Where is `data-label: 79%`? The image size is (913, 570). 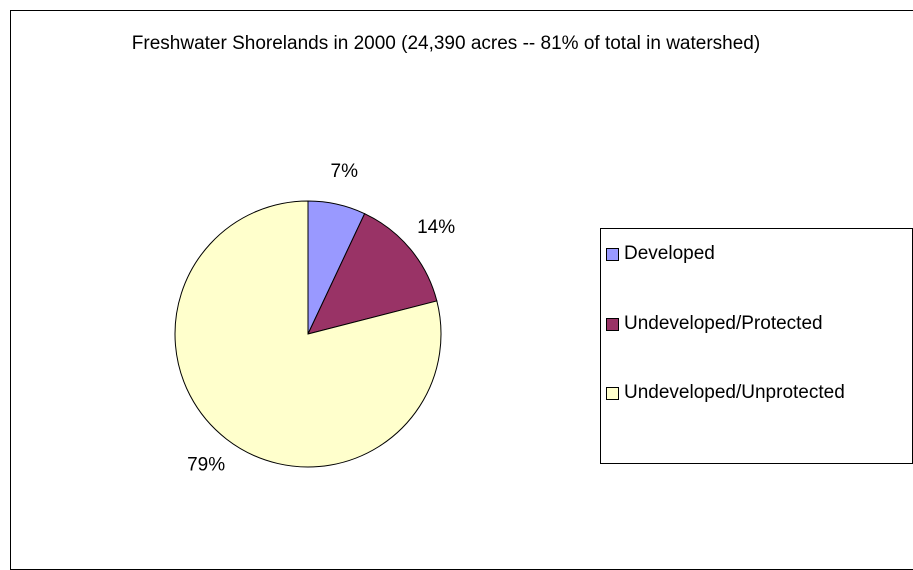 data-label: 79% is located at coordinates (206, 464).